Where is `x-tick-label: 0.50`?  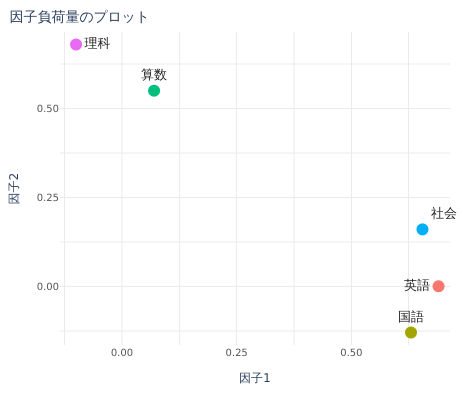
x-tick-label: 0.50 is located at coordinates (351, 353).